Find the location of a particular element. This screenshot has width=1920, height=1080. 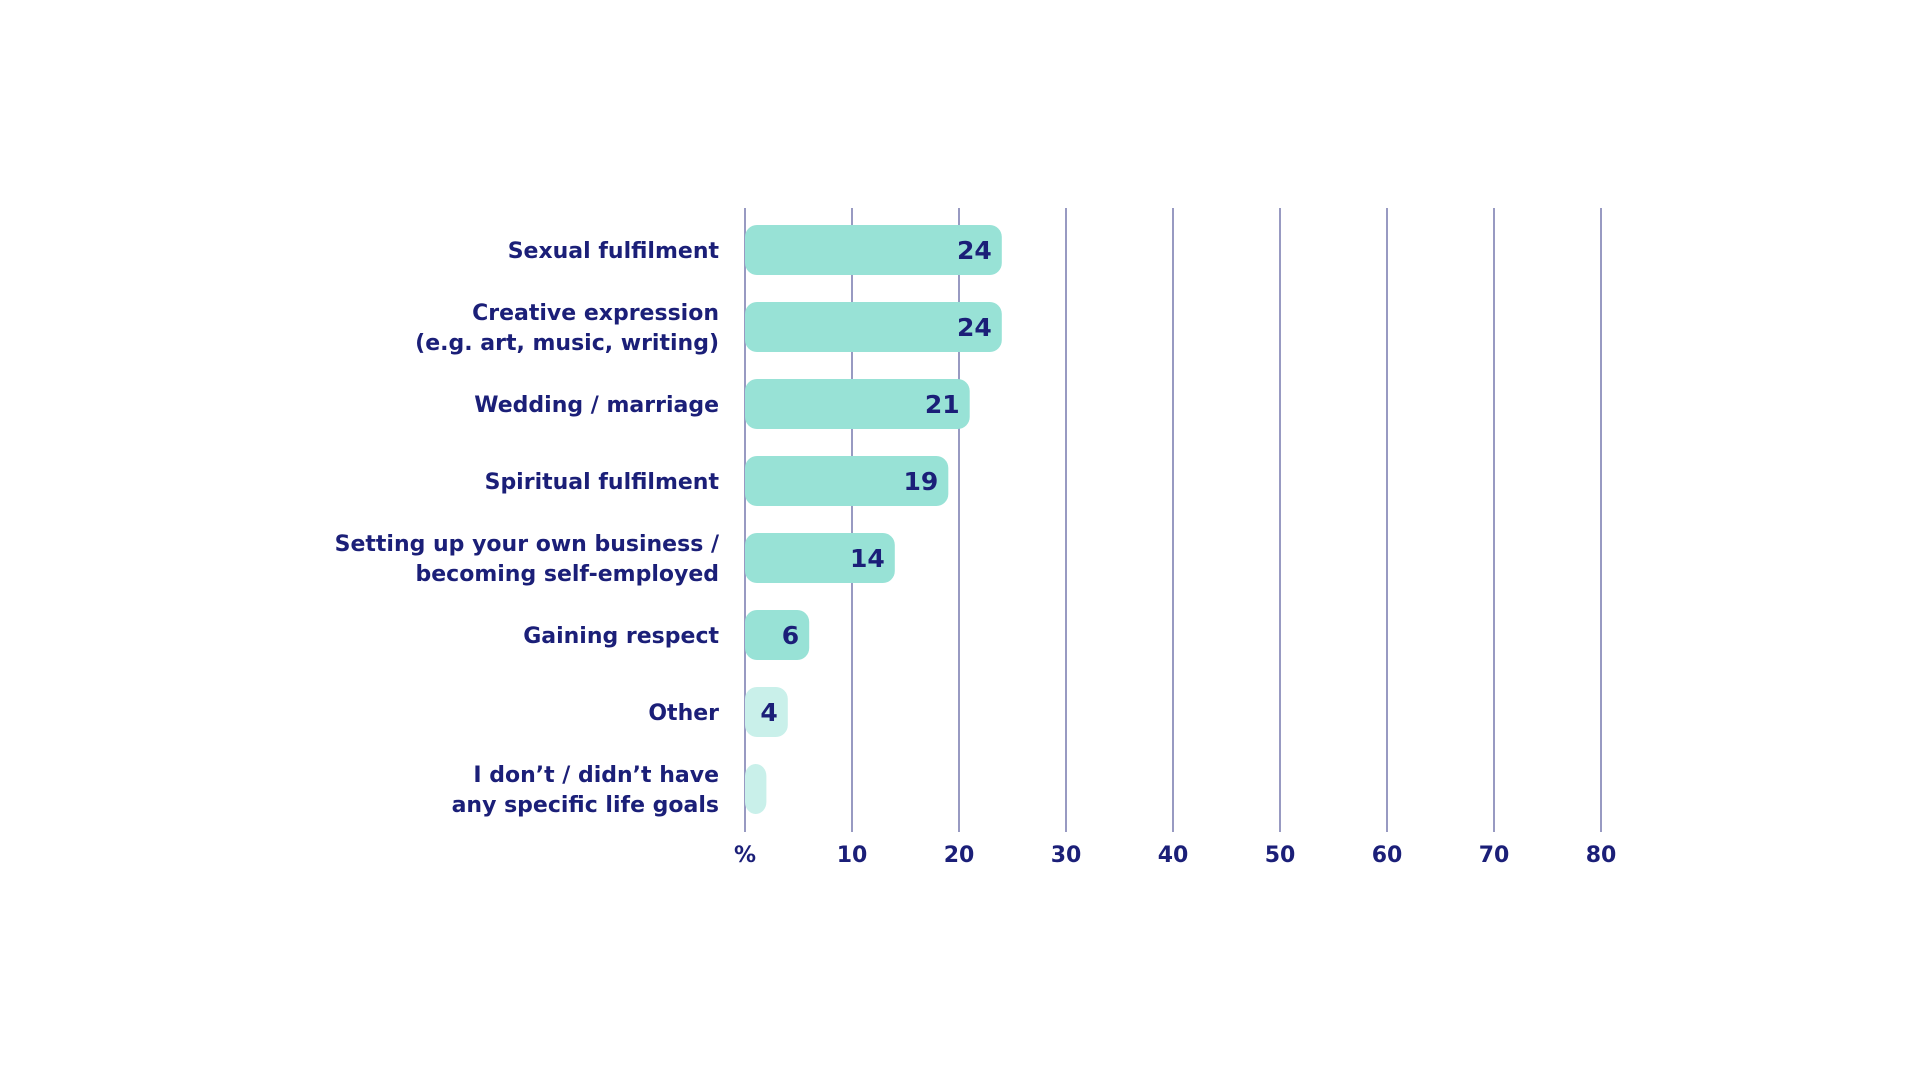

x-axis-ticks: % 10 20 30 40 50 60 70 80 is located at coordinates (1175, 855).